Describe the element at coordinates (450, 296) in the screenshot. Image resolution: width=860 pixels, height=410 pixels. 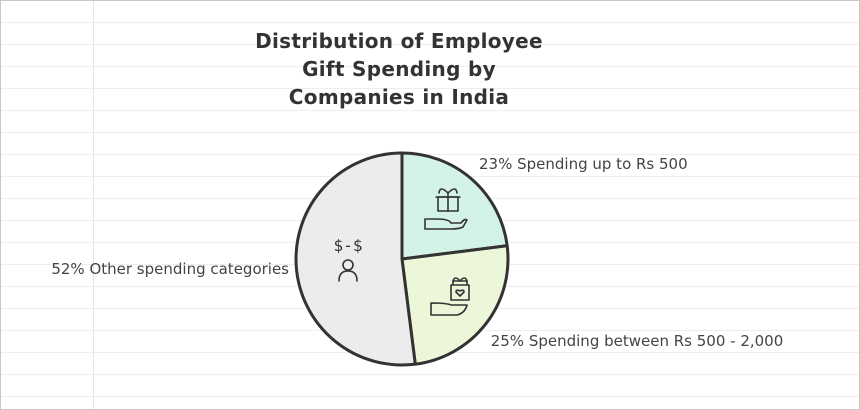
I see `gift-heart-icon` at that location.